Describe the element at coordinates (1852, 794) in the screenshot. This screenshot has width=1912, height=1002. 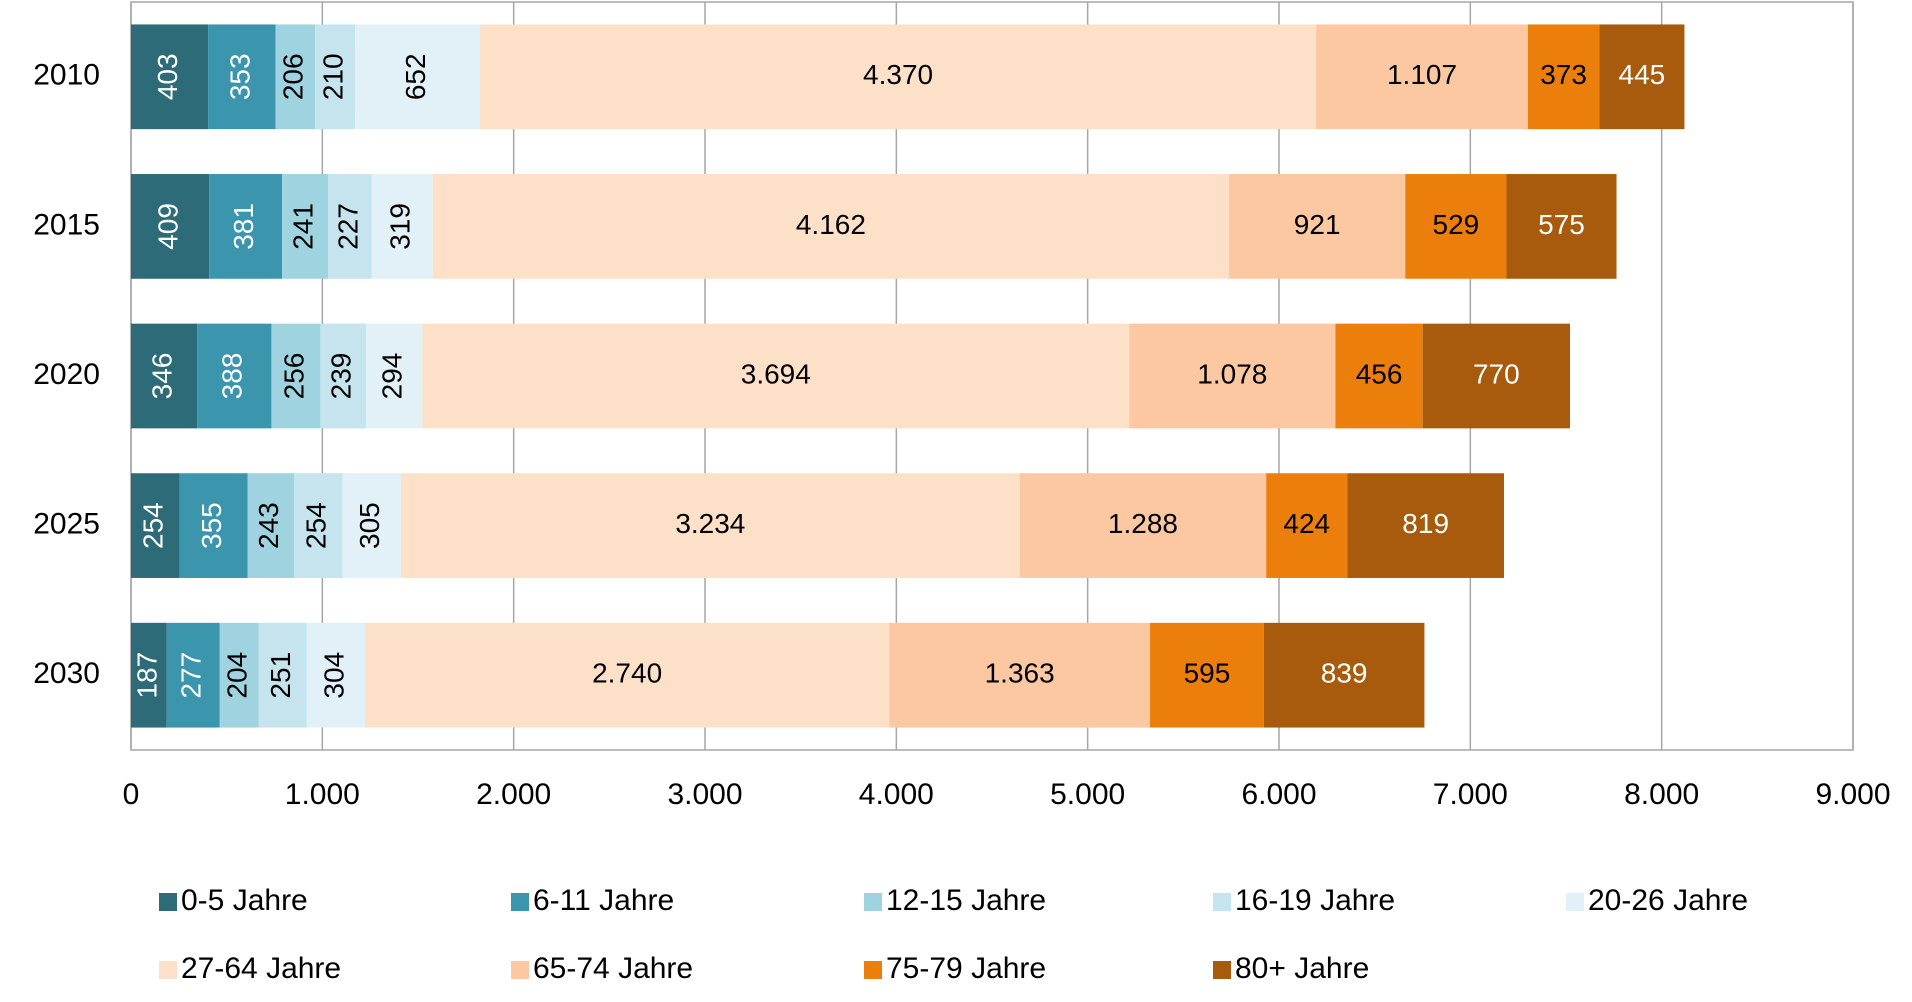
I see `x-tick-label: 9.000` at that location.